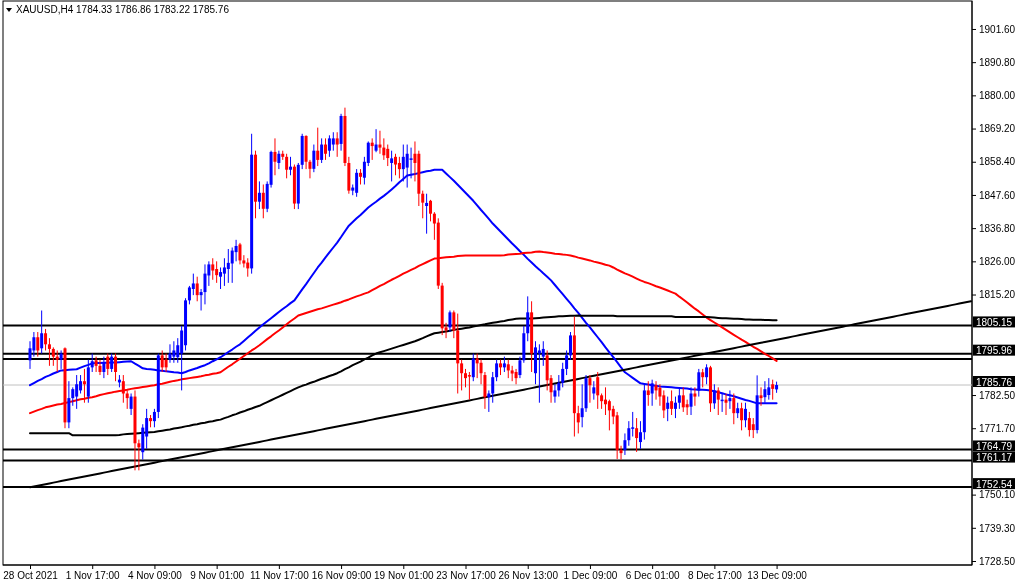 Image resolution: width=1020 pixels, height=584 pixels. What do you see at coordinates (997, 495) in the screenshot?
I see `y-tick-label: 1750.10` at bounding box center [997, 495].